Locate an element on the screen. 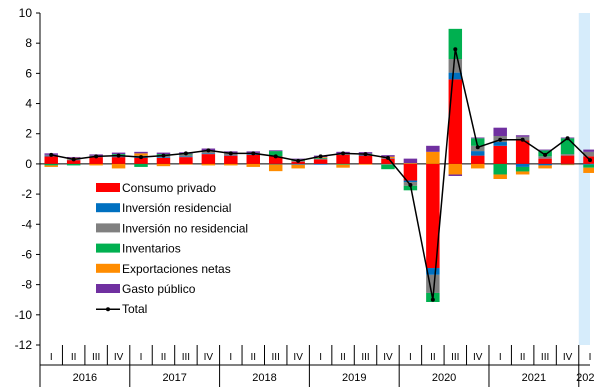 The height and width of the screenshot is (387, 594). bar-segment-s1-p16 is located at coordinates (410, 181).